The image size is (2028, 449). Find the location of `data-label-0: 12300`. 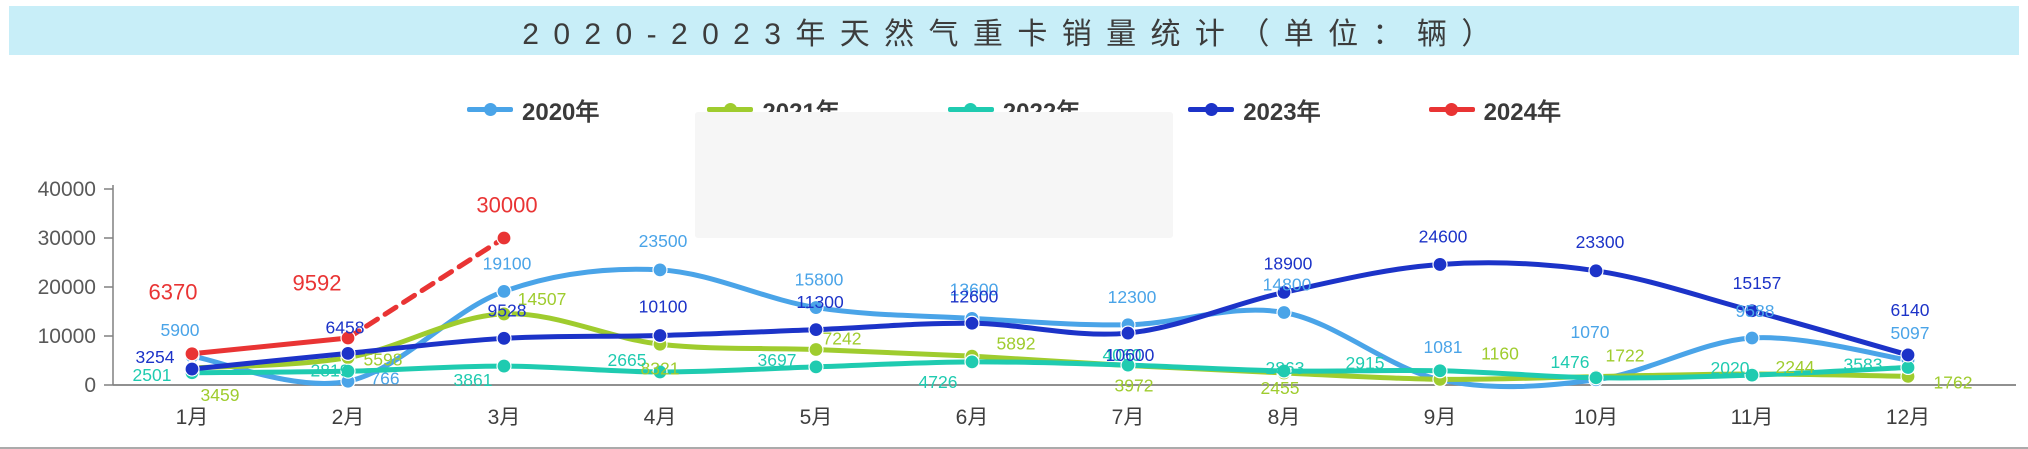

data-label-0: 12300 is located at coordinates (1132, 297).